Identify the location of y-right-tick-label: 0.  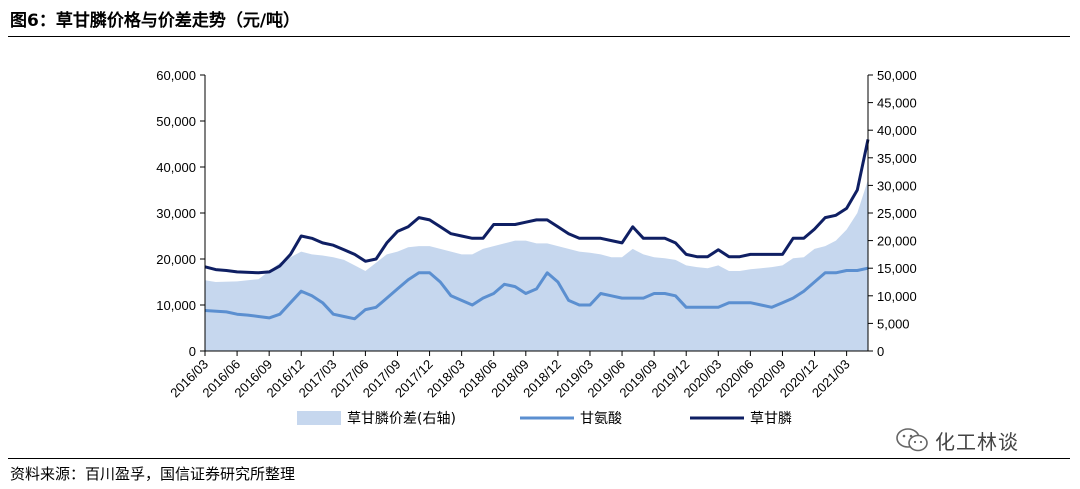
(880, 351).